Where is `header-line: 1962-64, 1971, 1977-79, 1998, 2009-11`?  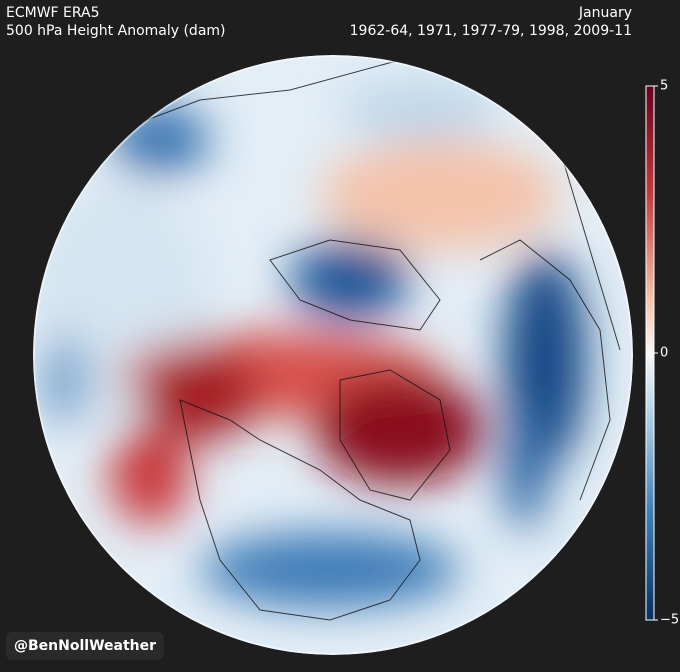
header-line: 1962-64, 1971, 1977-79, 1998, 2009-11 is located at coordinates (490, 31).